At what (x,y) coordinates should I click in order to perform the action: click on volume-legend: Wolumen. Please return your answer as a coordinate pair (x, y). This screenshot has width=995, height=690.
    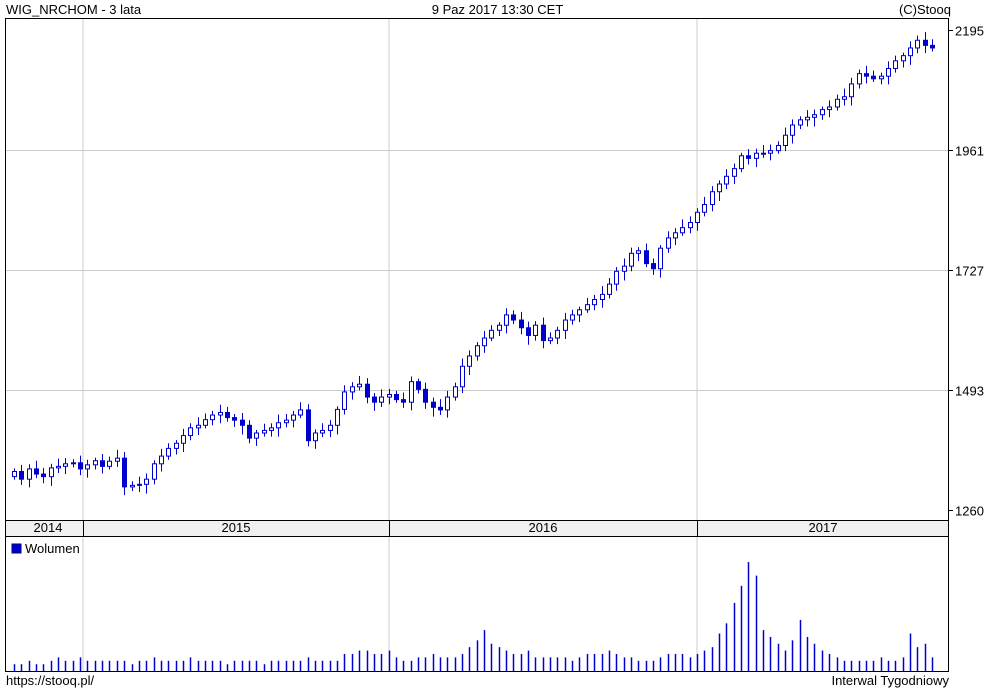
    Looking at the image, I should click on (45, 548).